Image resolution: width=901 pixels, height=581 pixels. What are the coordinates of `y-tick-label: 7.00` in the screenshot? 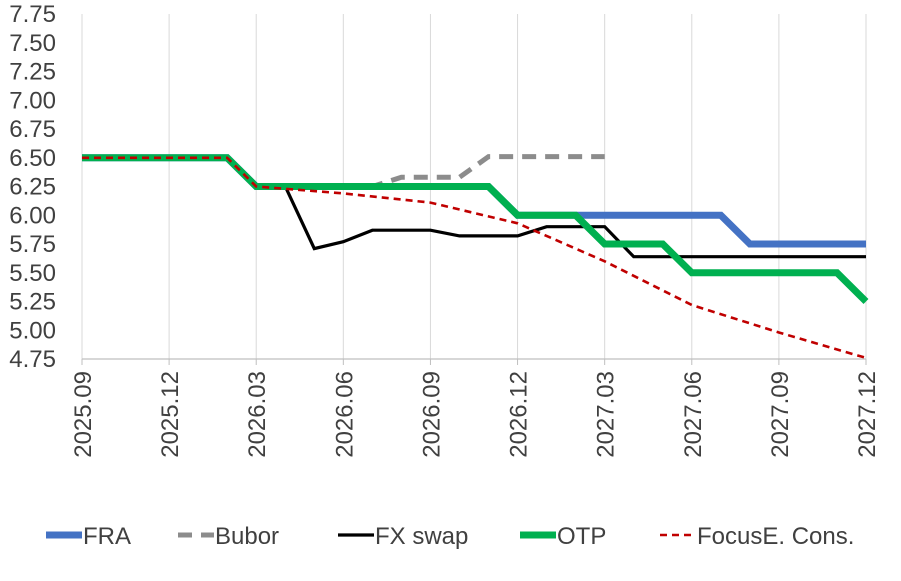 It's located at (32, 100).